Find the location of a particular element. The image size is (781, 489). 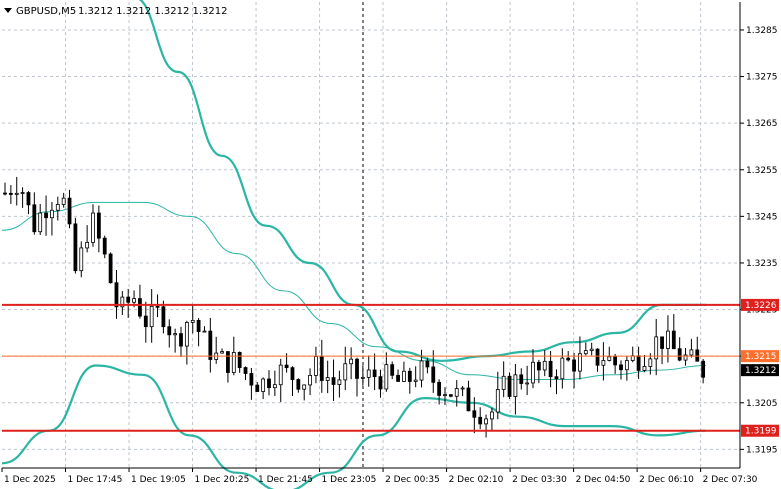

y-tick-label: 1.3245 is located at coordinates (762, 217).